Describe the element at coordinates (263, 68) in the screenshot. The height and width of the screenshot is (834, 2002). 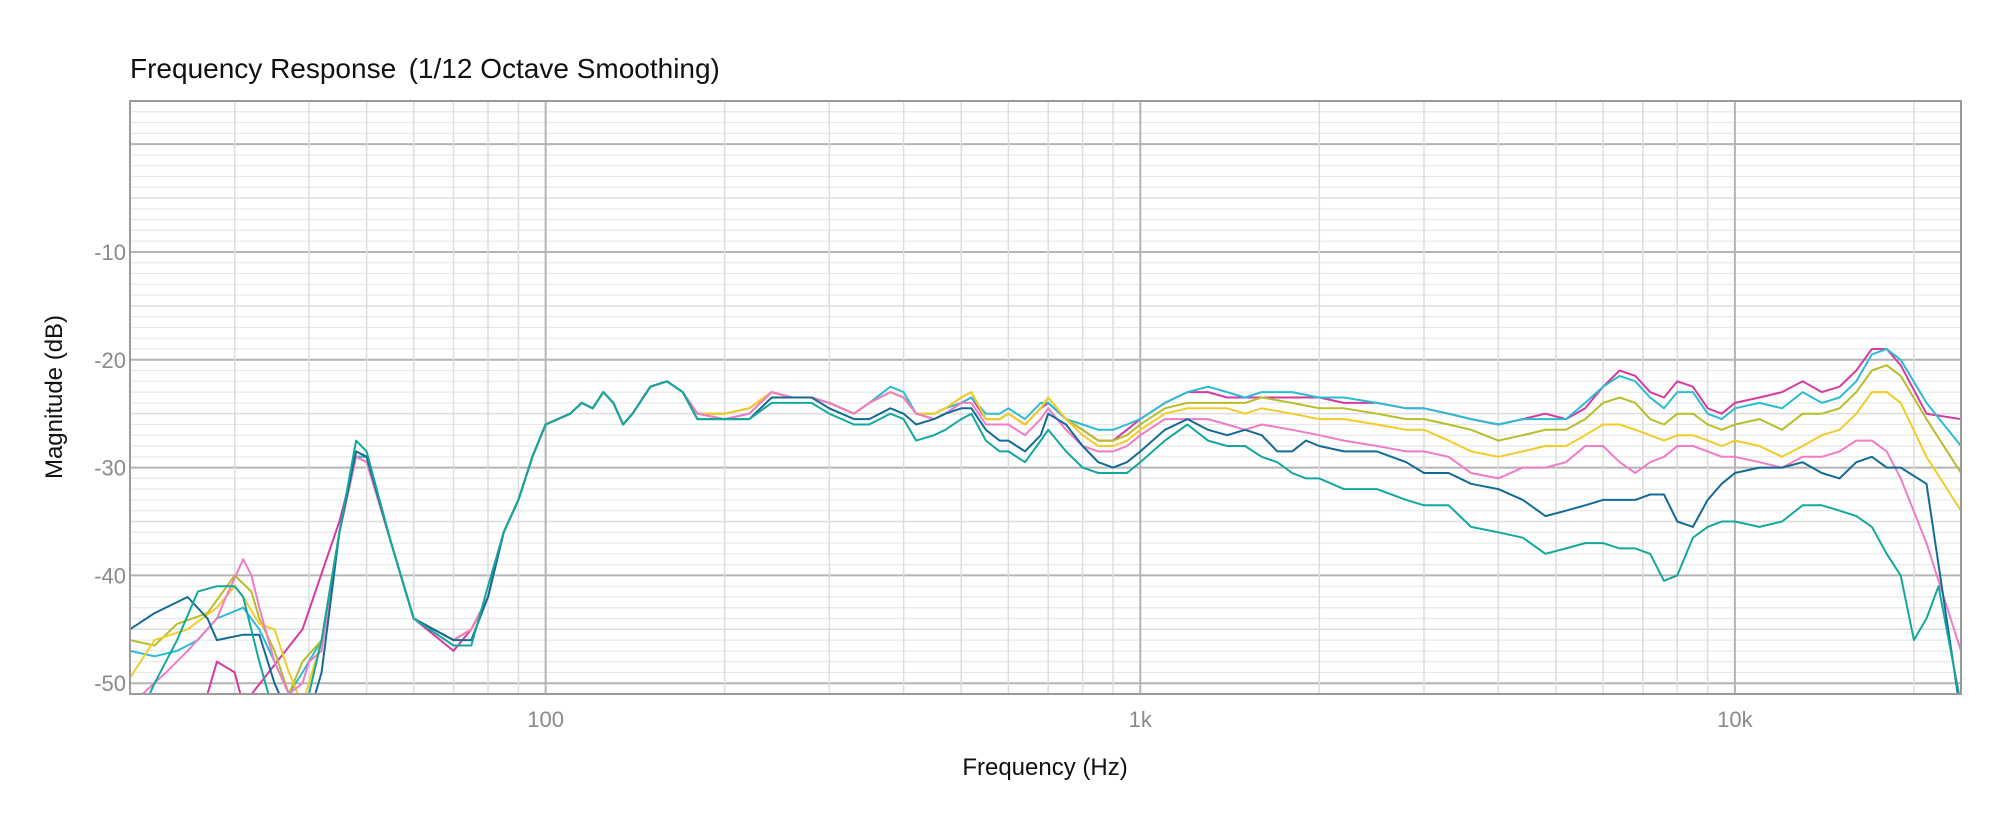
I see `chart-title-main: Frequency Response` at that location.